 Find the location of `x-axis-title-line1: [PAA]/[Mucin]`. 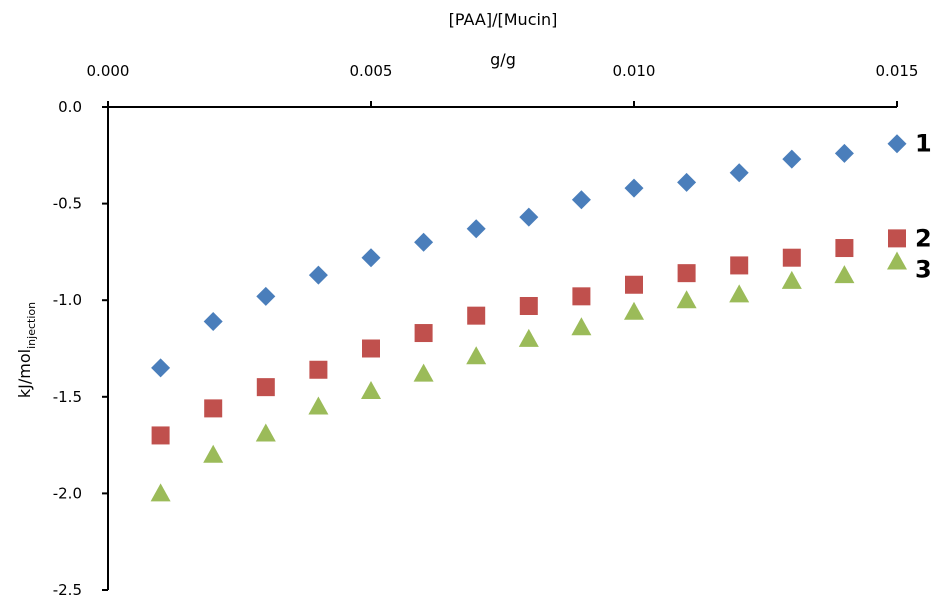

x-axis-title-line1: [PAA]/[Mucin] is located at coordinates (503, 19).